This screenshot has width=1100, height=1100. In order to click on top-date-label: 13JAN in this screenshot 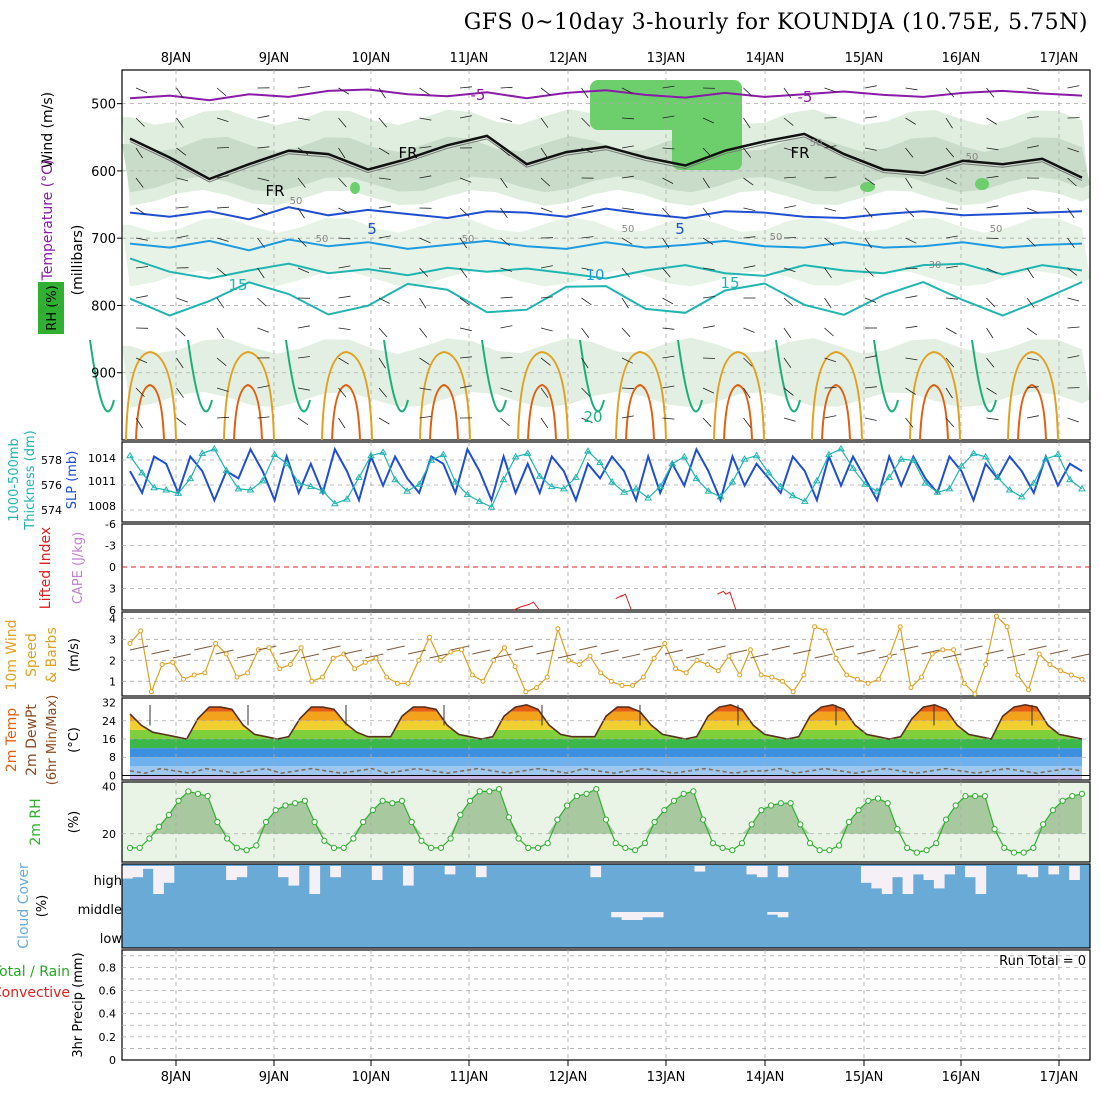, I will do `click(666, 58)`.